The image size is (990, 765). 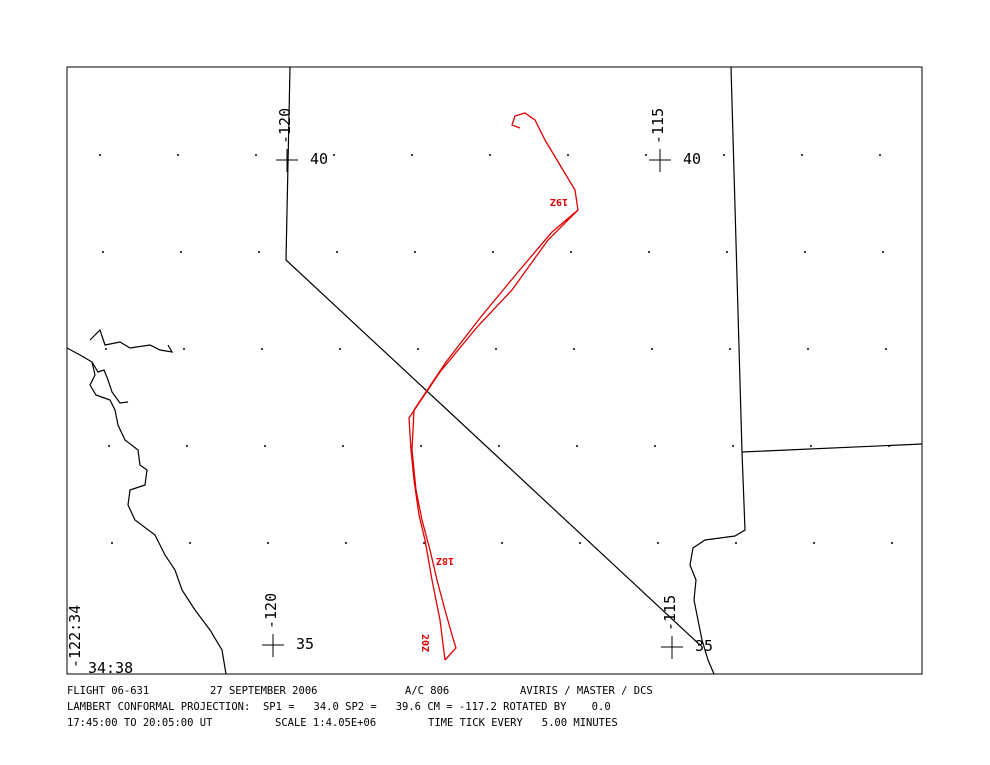 What do you see at coordinates (523, 723) in the screenshot?
I see `footer-text: TIME TICK EVERY 5.00 MINUTES` at bounding box center [523, 723].